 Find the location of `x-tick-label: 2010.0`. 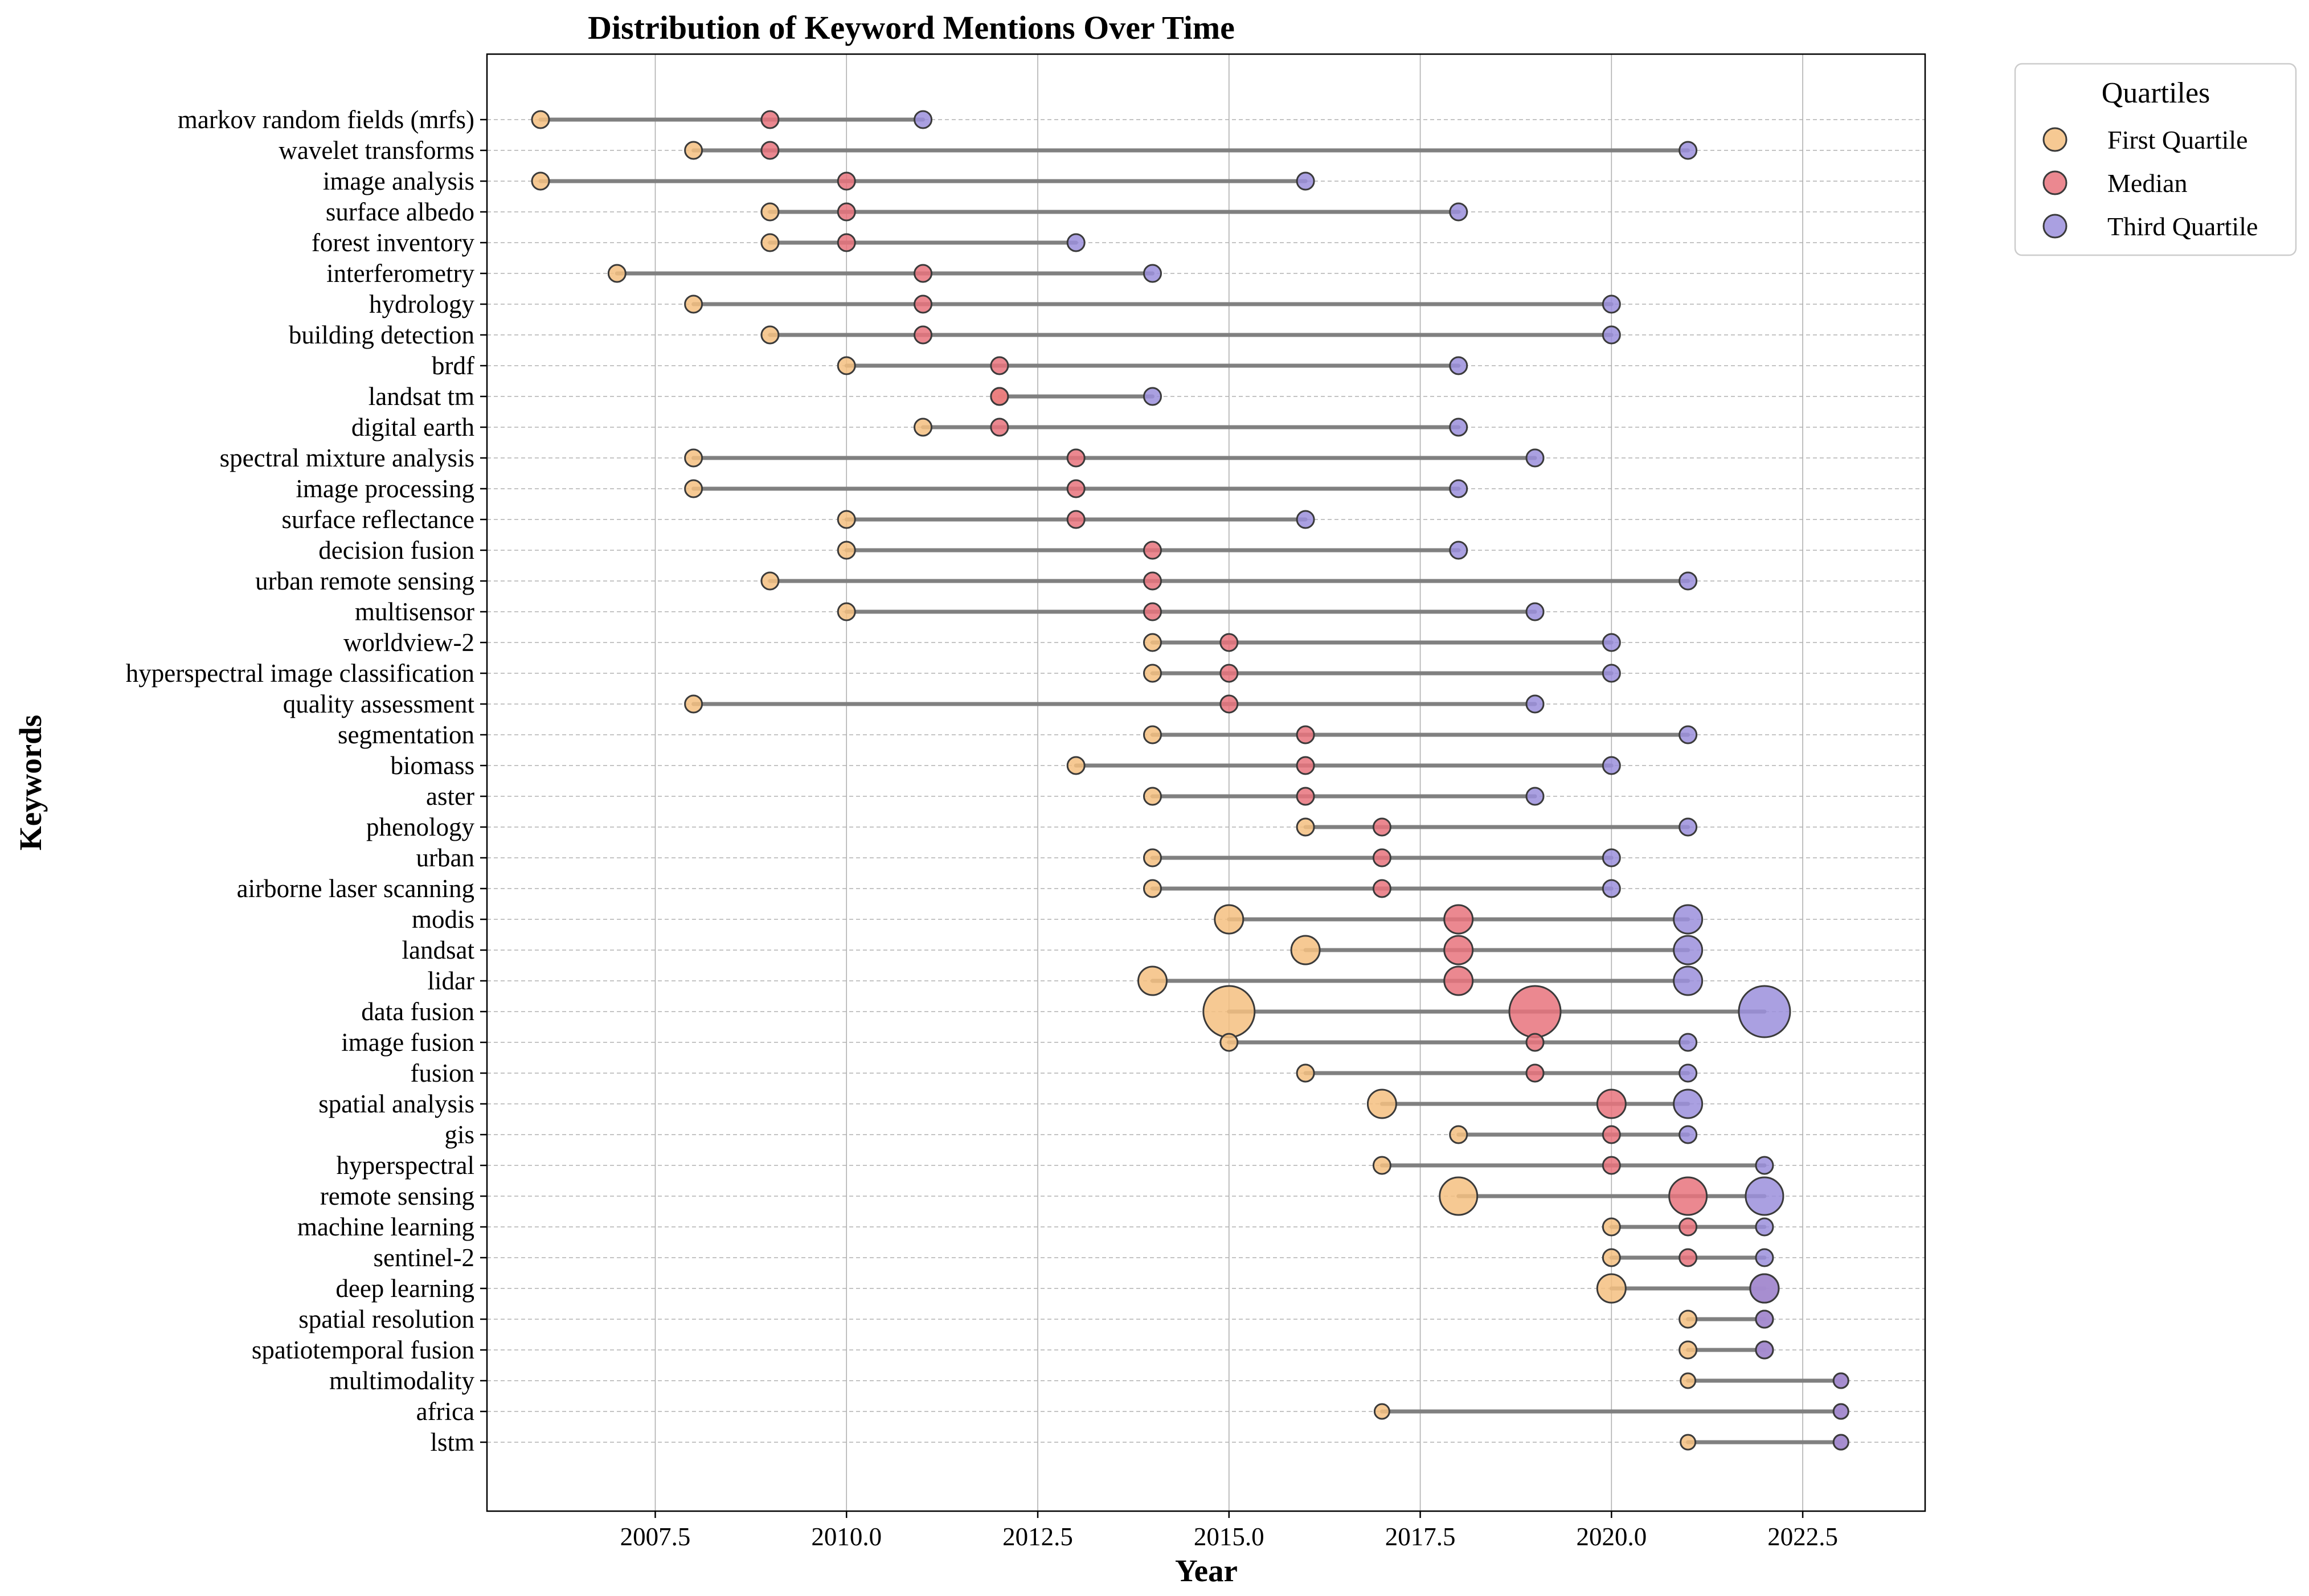

x-tick-label: 2010.0 is located at coordinates (846, 1537).